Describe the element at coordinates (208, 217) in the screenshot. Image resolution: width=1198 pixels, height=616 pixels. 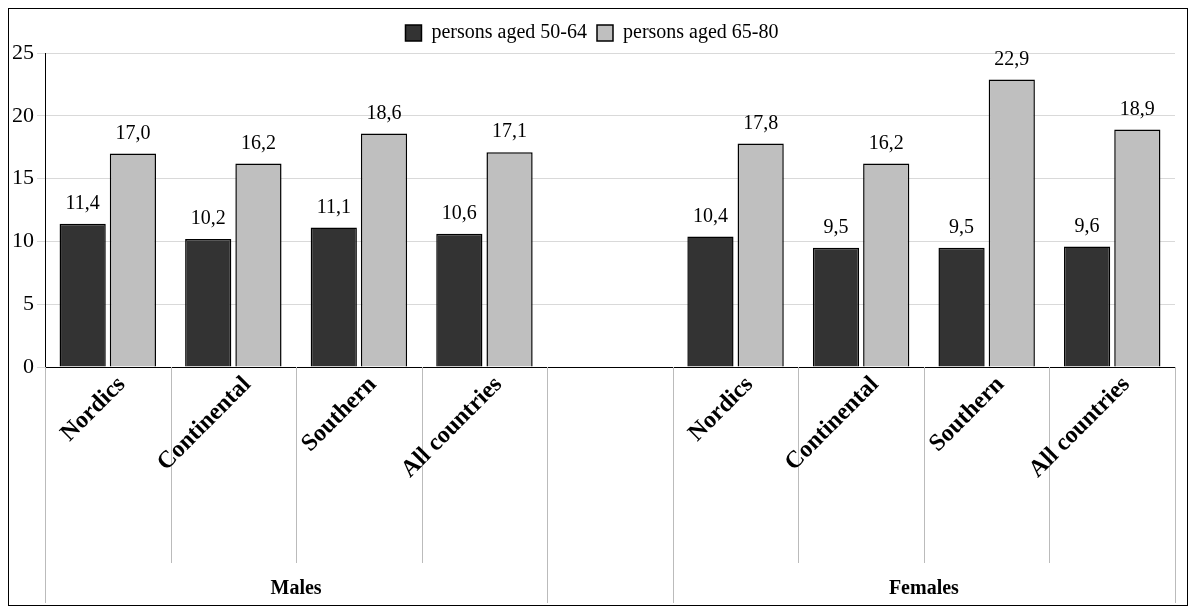
I see `data-label: 10,2` at that location.